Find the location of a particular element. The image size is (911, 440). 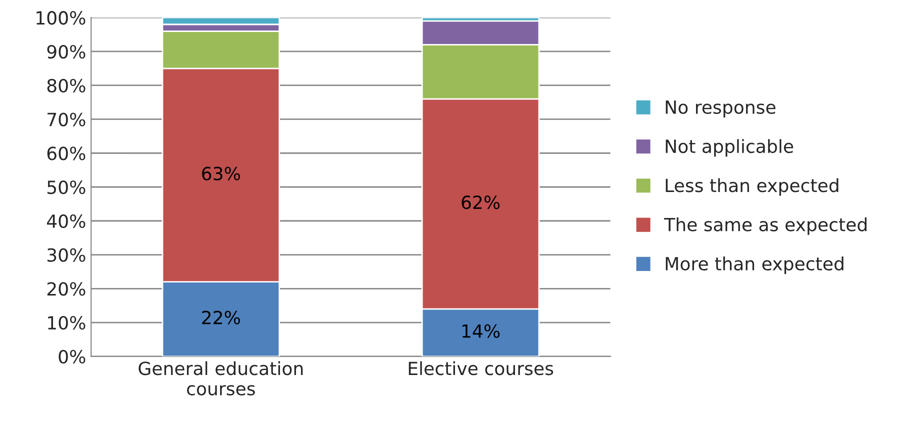

data-label: 14% is located at coordinates (481, 331).